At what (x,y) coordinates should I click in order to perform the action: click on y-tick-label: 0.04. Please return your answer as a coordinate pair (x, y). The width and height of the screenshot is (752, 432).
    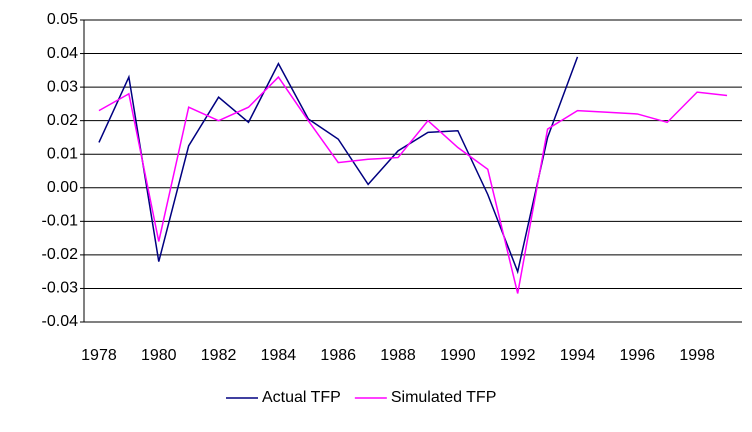
    Looking at the image, I should click on (62, 53).